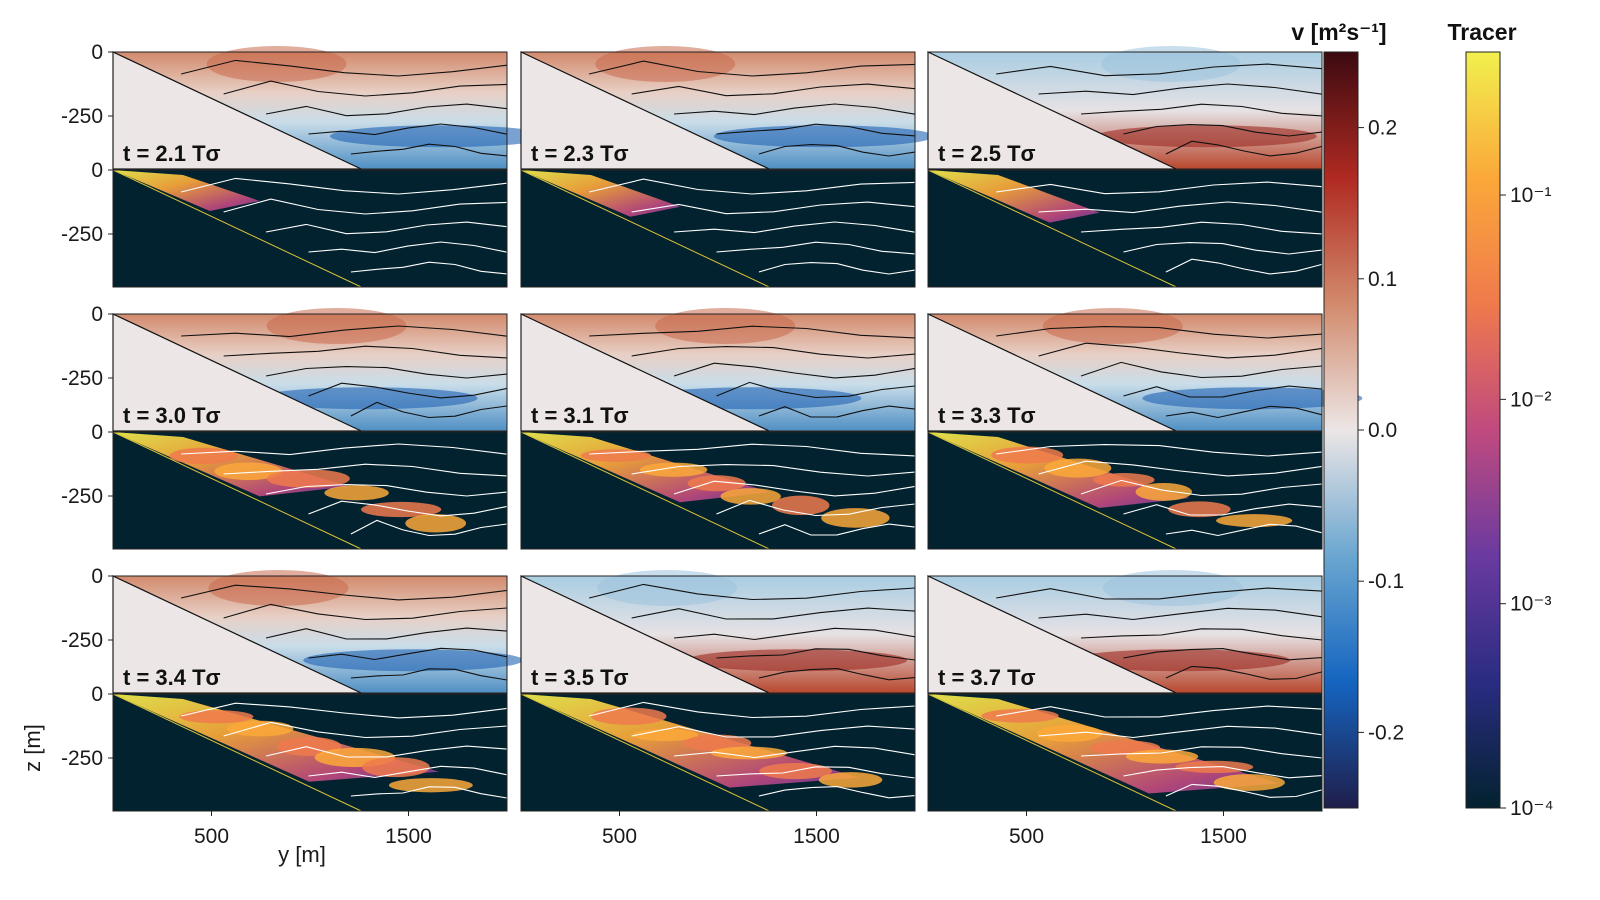 Image resolution: width=1600 pixels, height=900 pixels. Describe the element at coordinates (1382, 128) in the screenshot. I see `velocity-colorbar-tick-label: 0.2` at that location.